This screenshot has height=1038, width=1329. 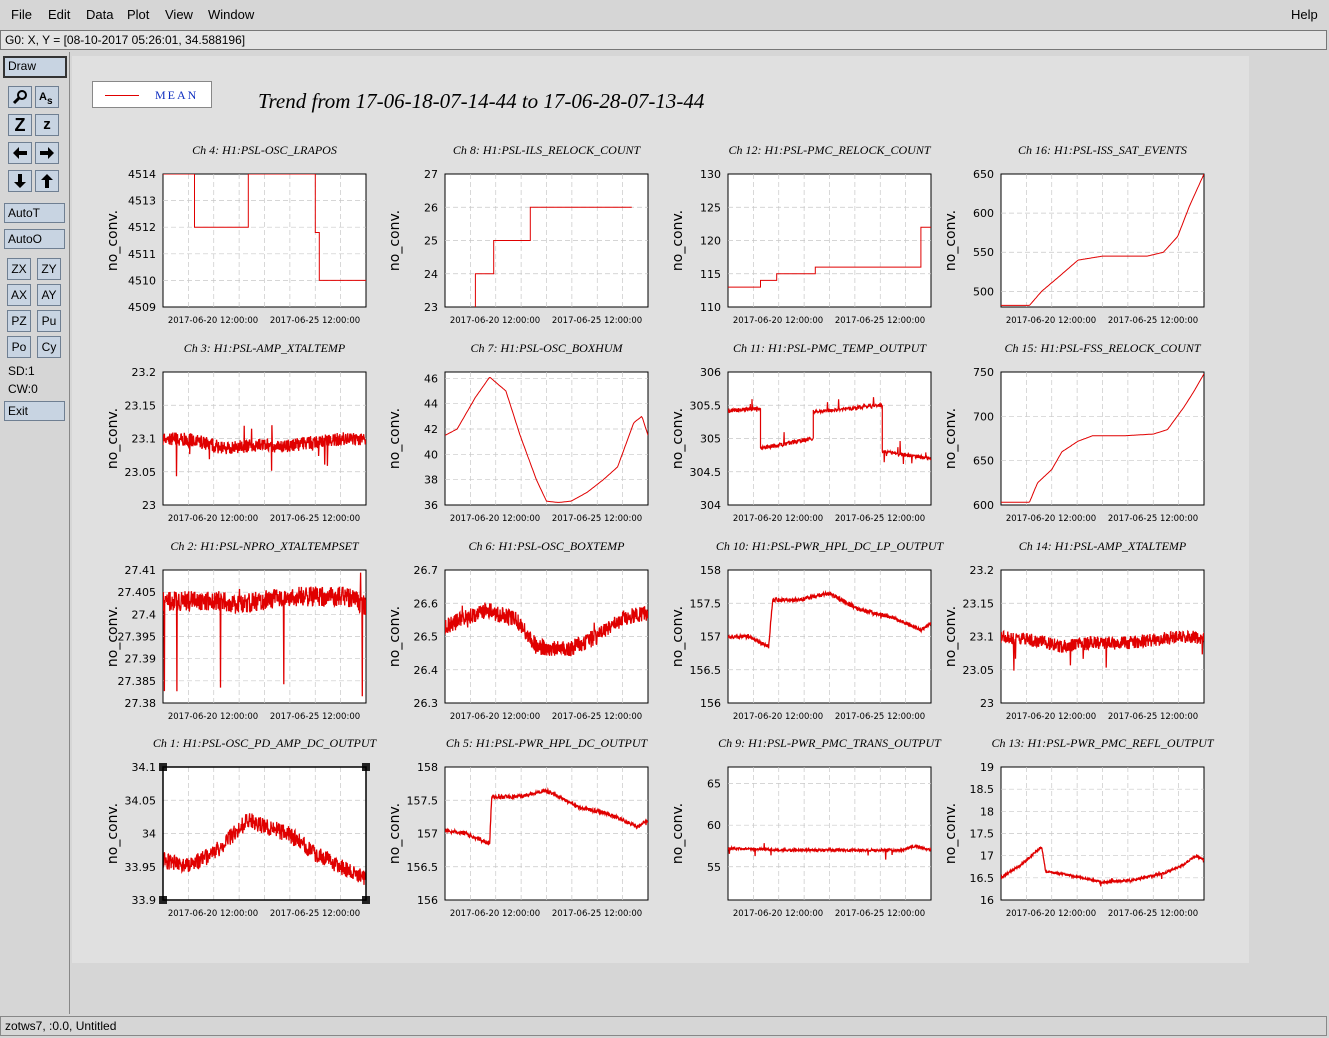 I want to click on y-tick-label: 34, so click(x=149, y=834).